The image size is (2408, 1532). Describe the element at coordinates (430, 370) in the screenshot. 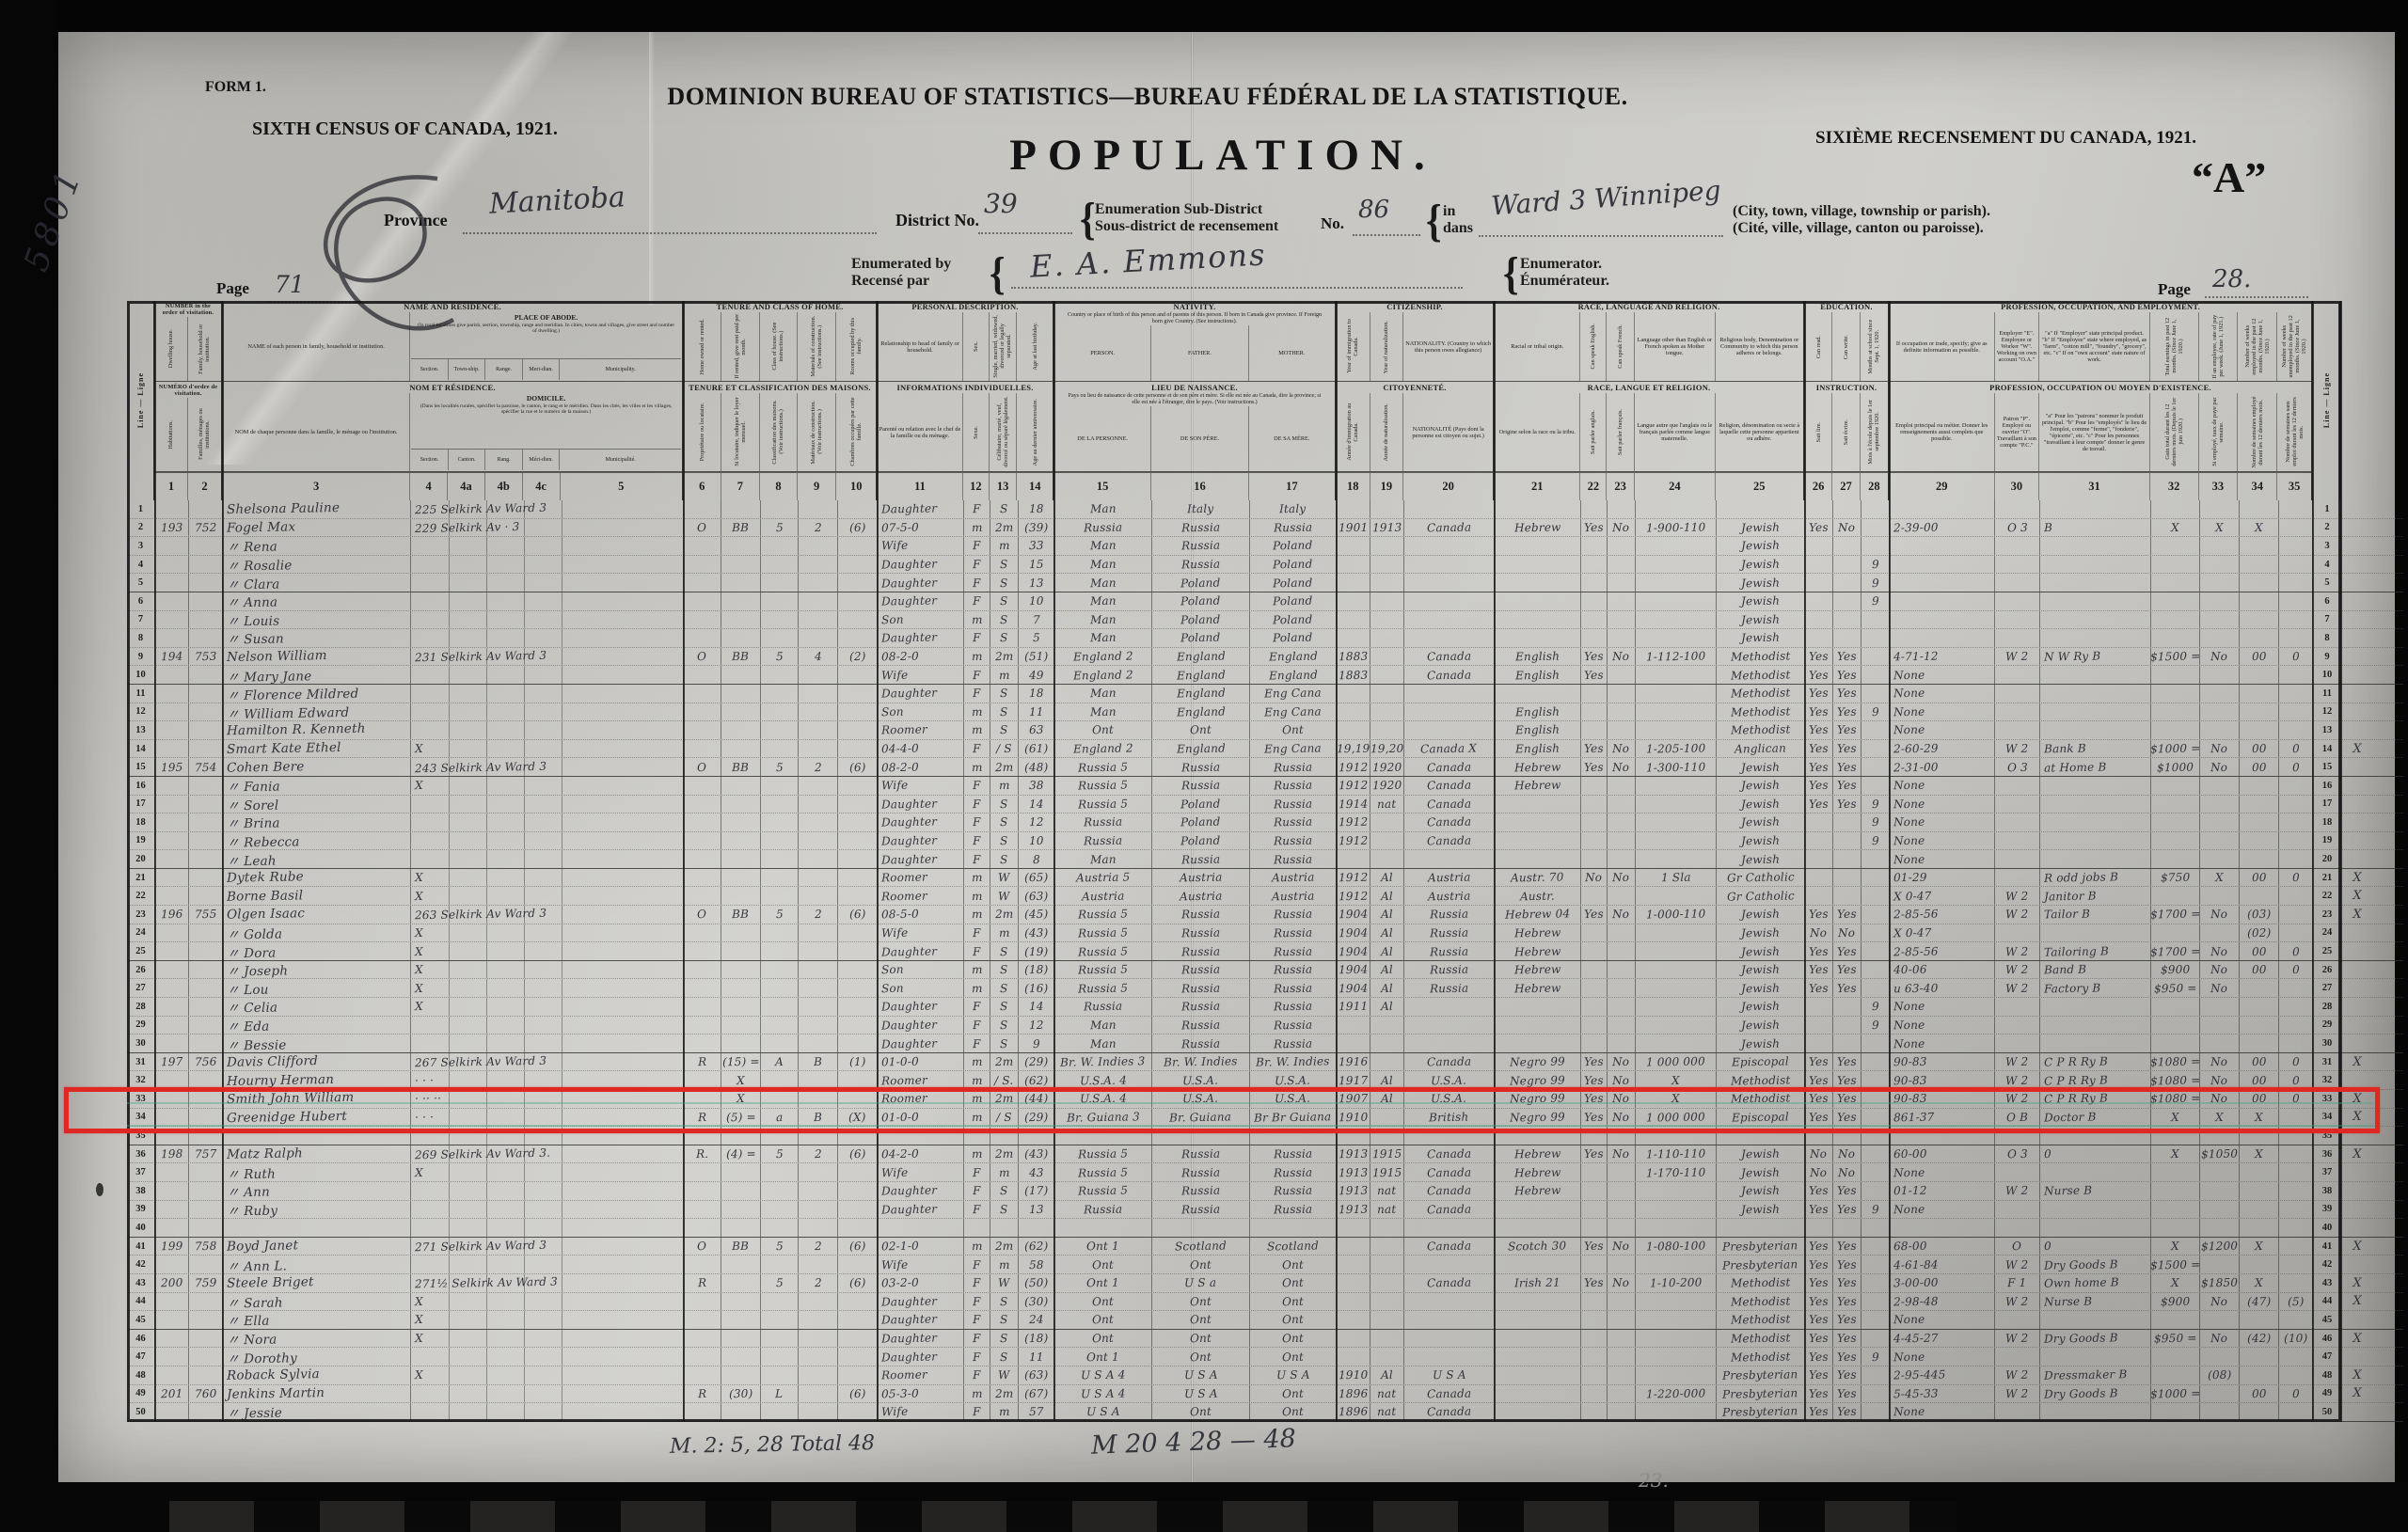

I see `abode-subcolumn-label: Section.` at that location.